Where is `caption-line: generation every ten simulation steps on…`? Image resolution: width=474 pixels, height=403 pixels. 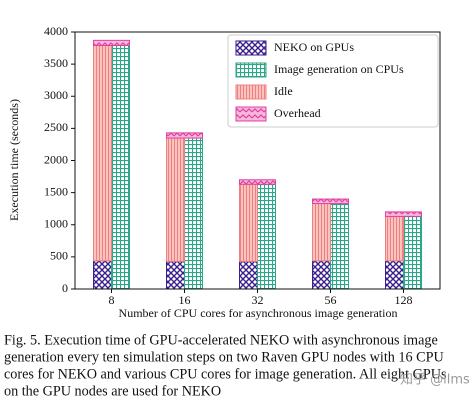 caption-line: generation every ten simulation steps on… is located at coordinates (224, 357).